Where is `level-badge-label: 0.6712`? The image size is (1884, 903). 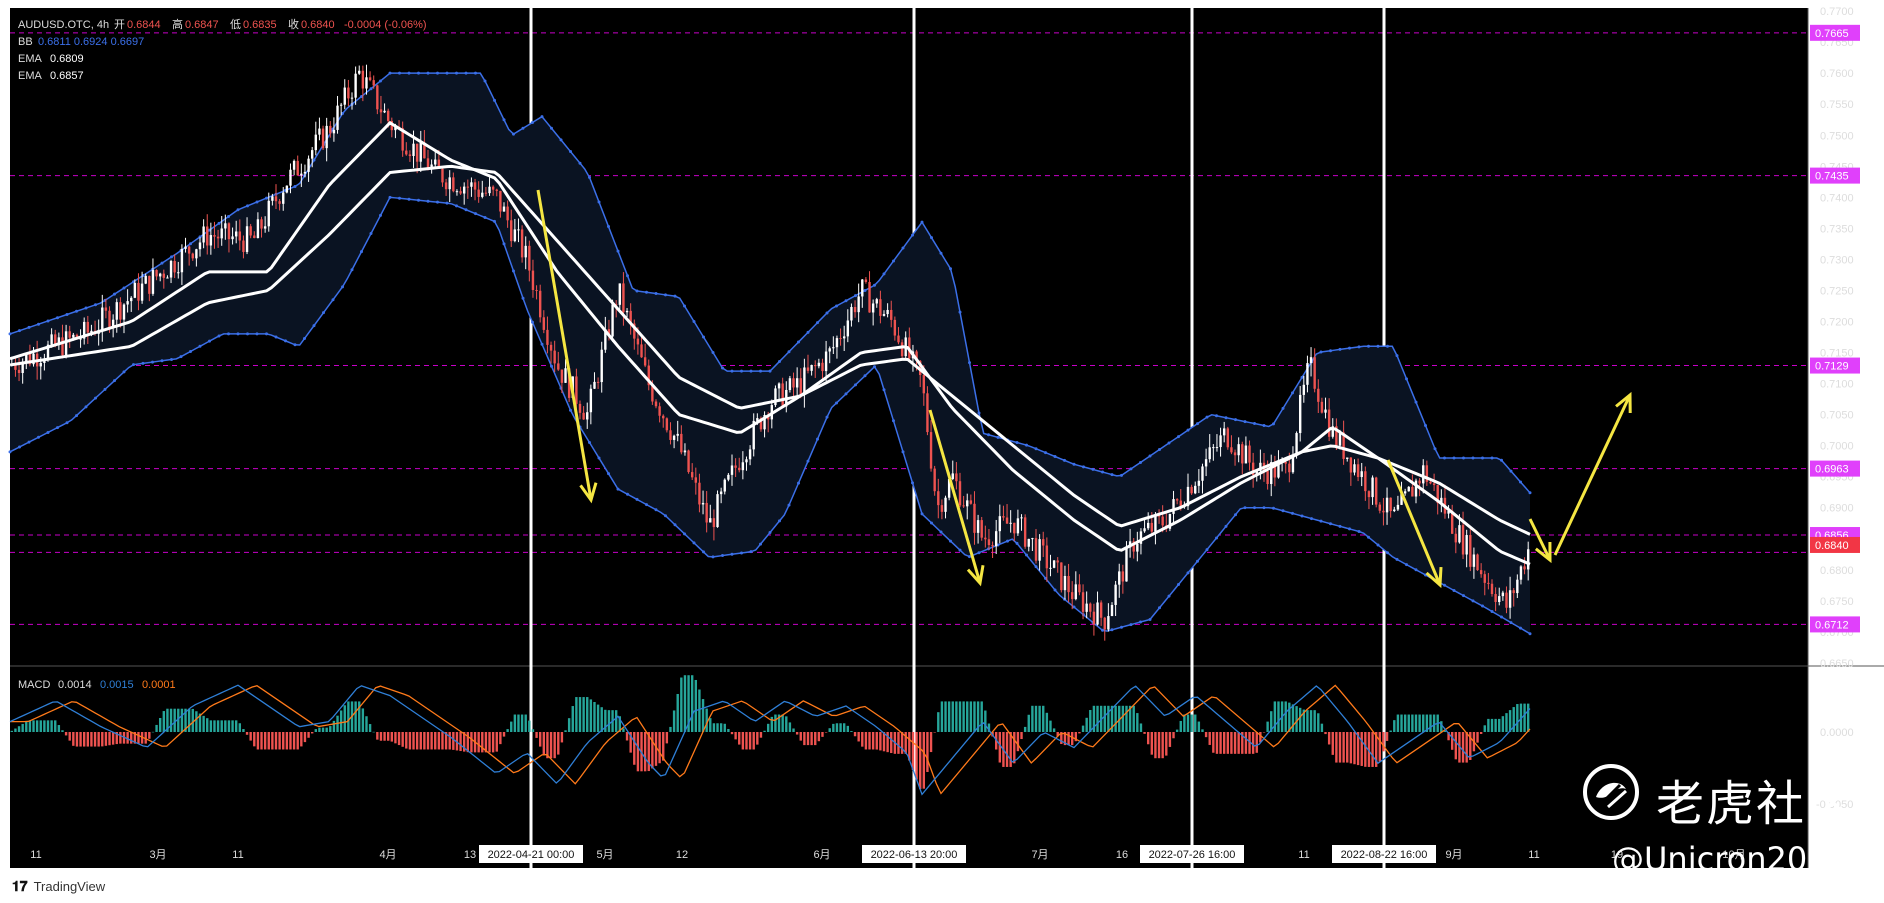 level-badge-label: 0.6712 is located at coordinates (1832, 625).